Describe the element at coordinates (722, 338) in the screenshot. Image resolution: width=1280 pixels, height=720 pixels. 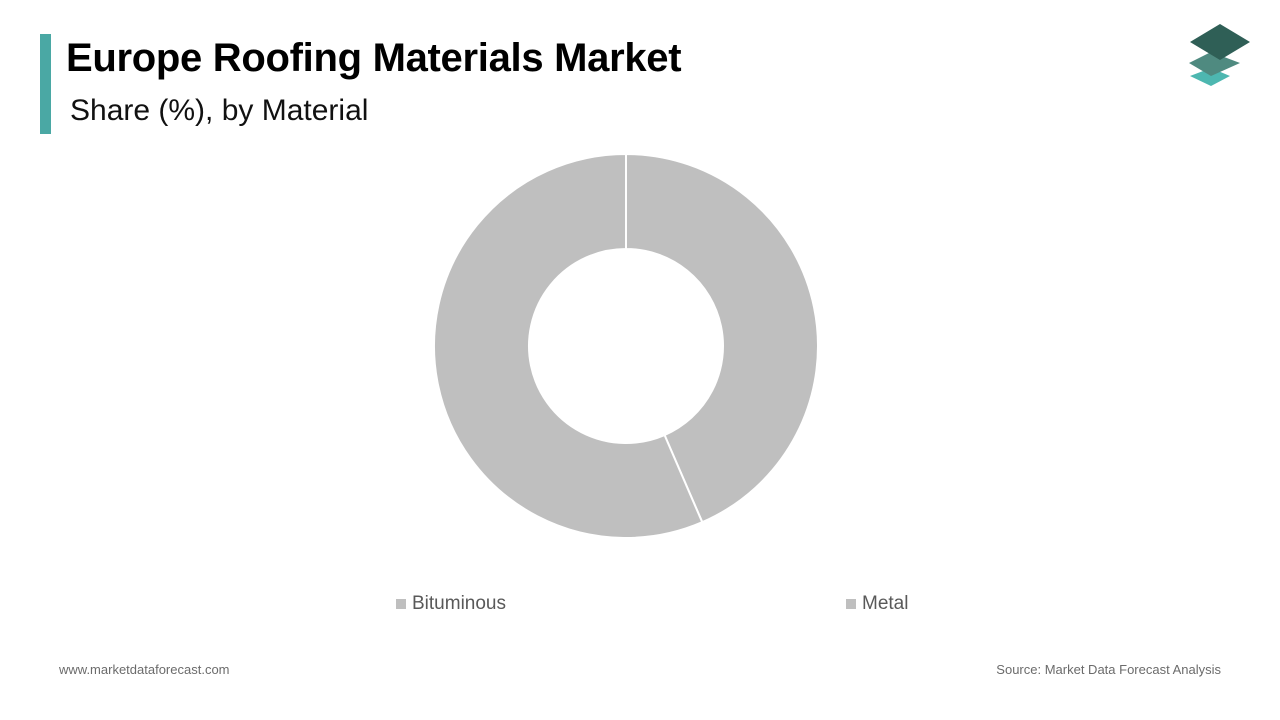
I see `donut-slice-bituminous` at that location.